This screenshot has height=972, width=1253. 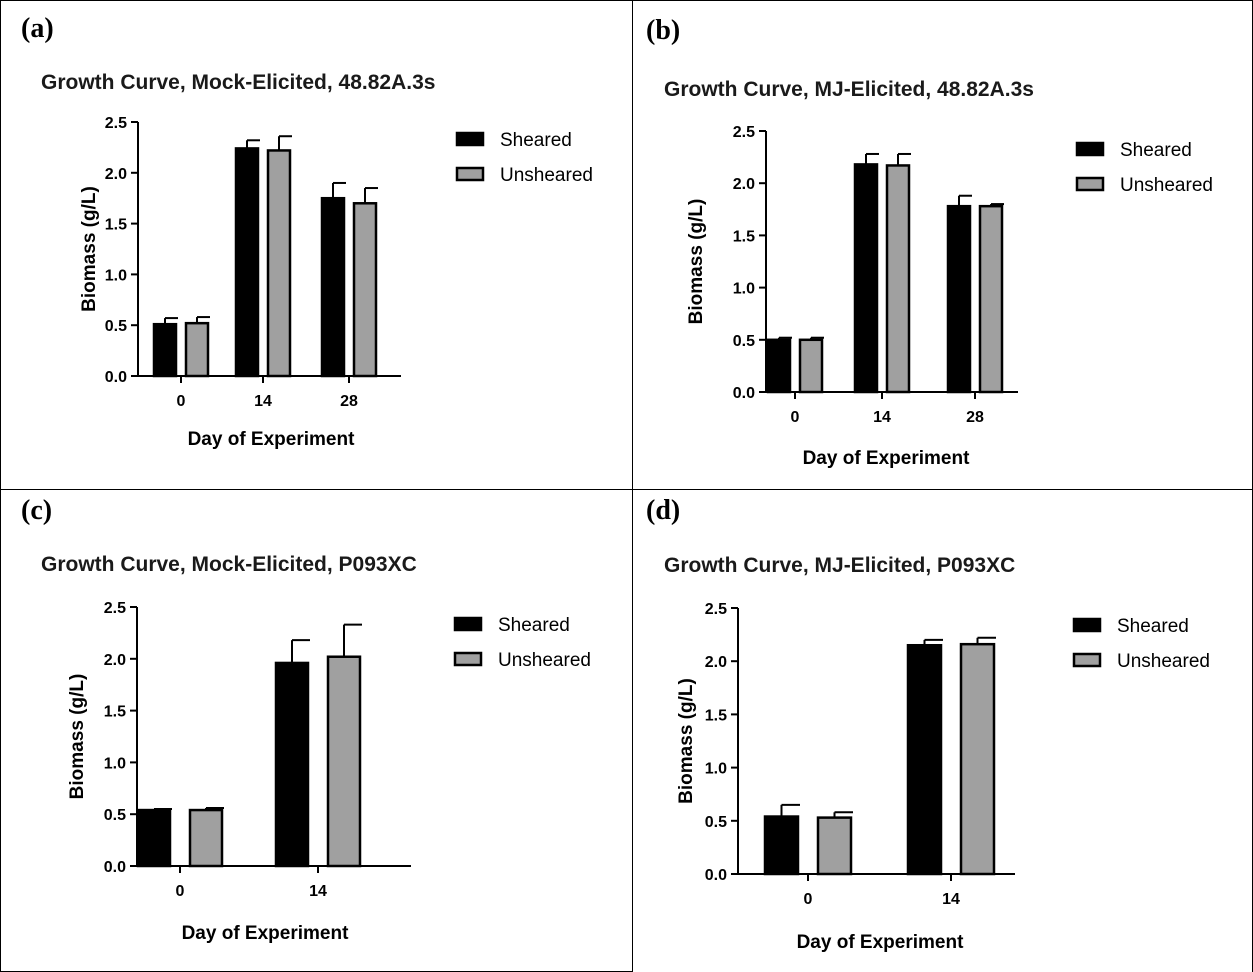 I want to click on chart-title: Growth Curve, Mock-Elicited, P093XC, so click(x=229, y=564).